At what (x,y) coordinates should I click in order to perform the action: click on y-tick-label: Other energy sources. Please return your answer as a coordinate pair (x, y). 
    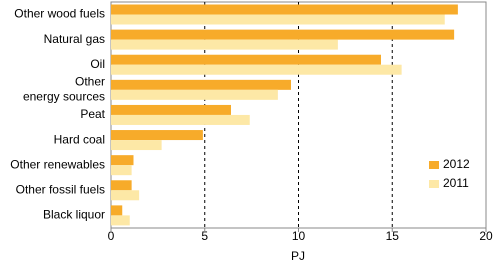
    Looking at the image, I should click on (64, 89).